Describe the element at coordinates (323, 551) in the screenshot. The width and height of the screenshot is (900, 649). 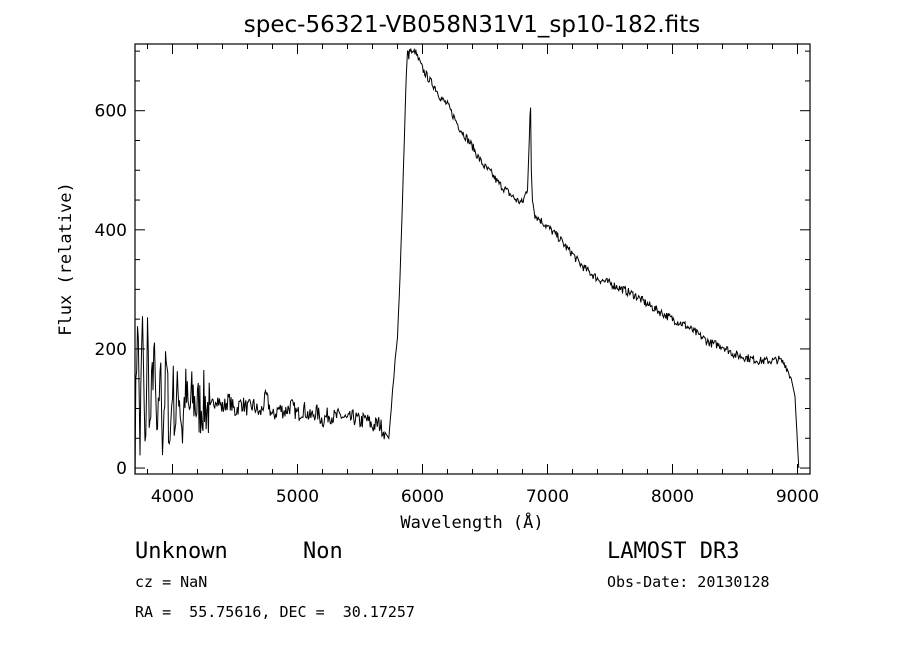
I see `object-subclass: Non` at that location.